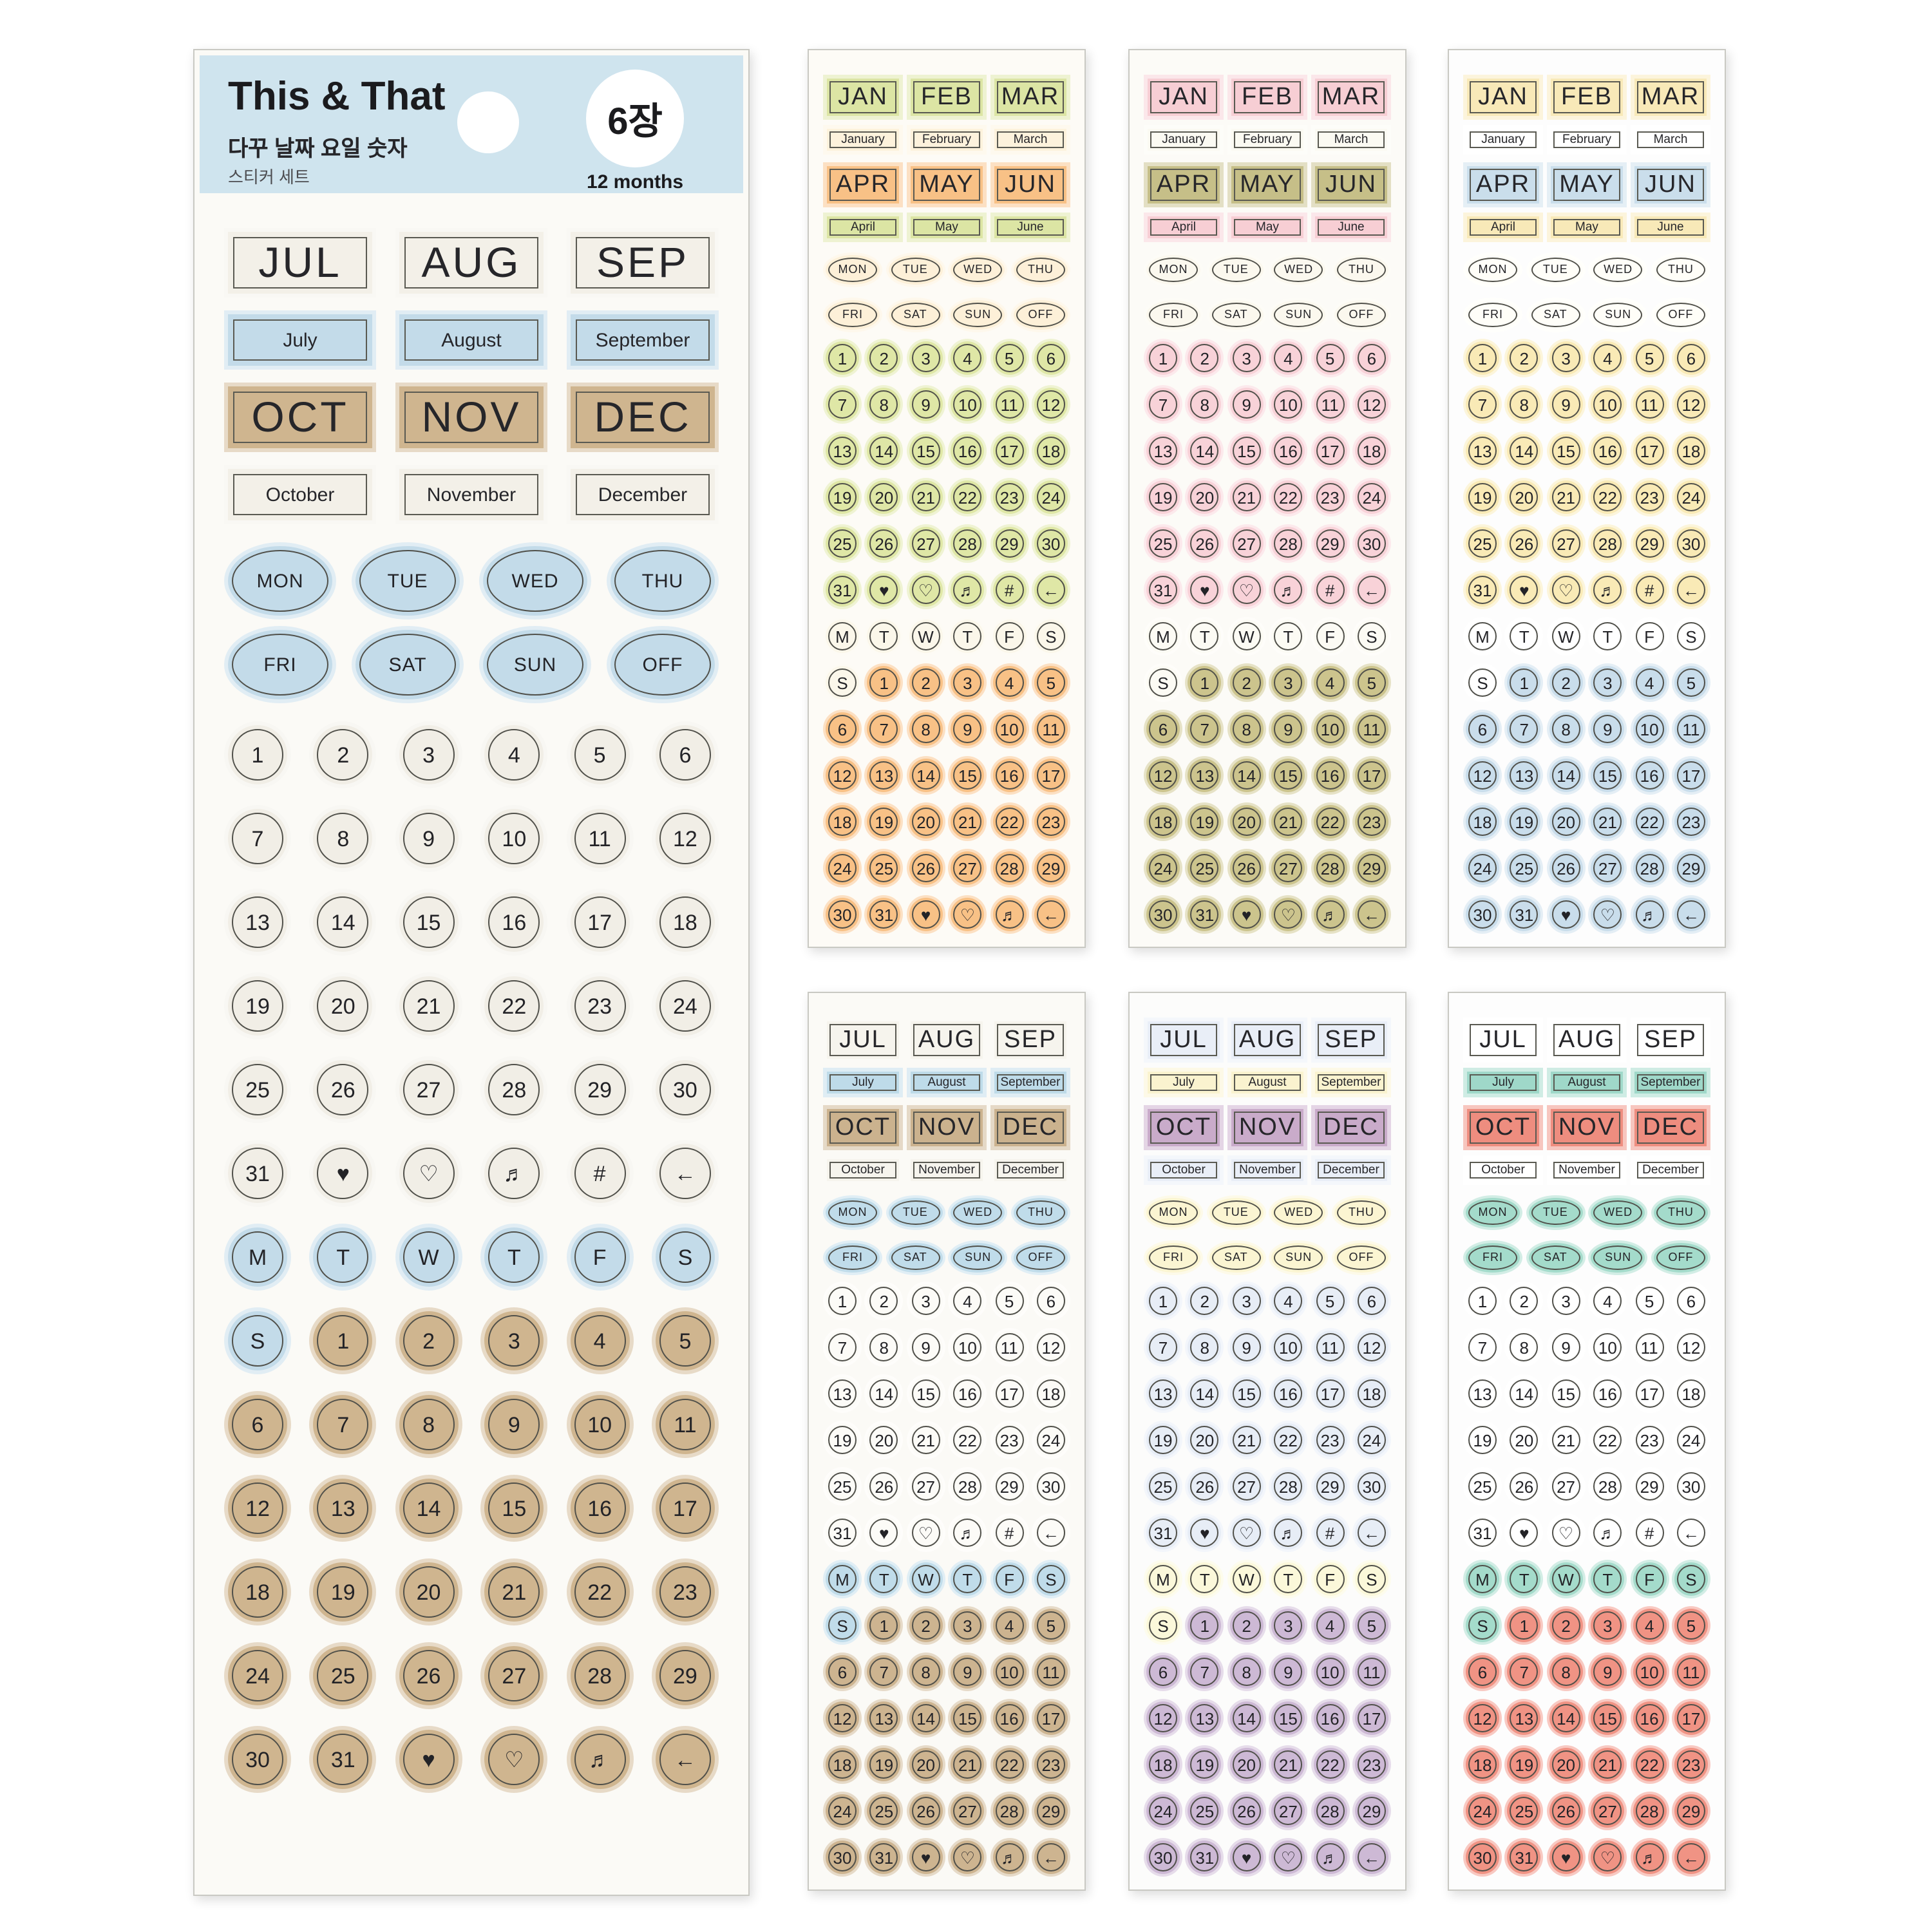 The height and width of the screenshot is (1932, 1932). I want to click on sticker-letter-t: T, so click(1607, 1579).